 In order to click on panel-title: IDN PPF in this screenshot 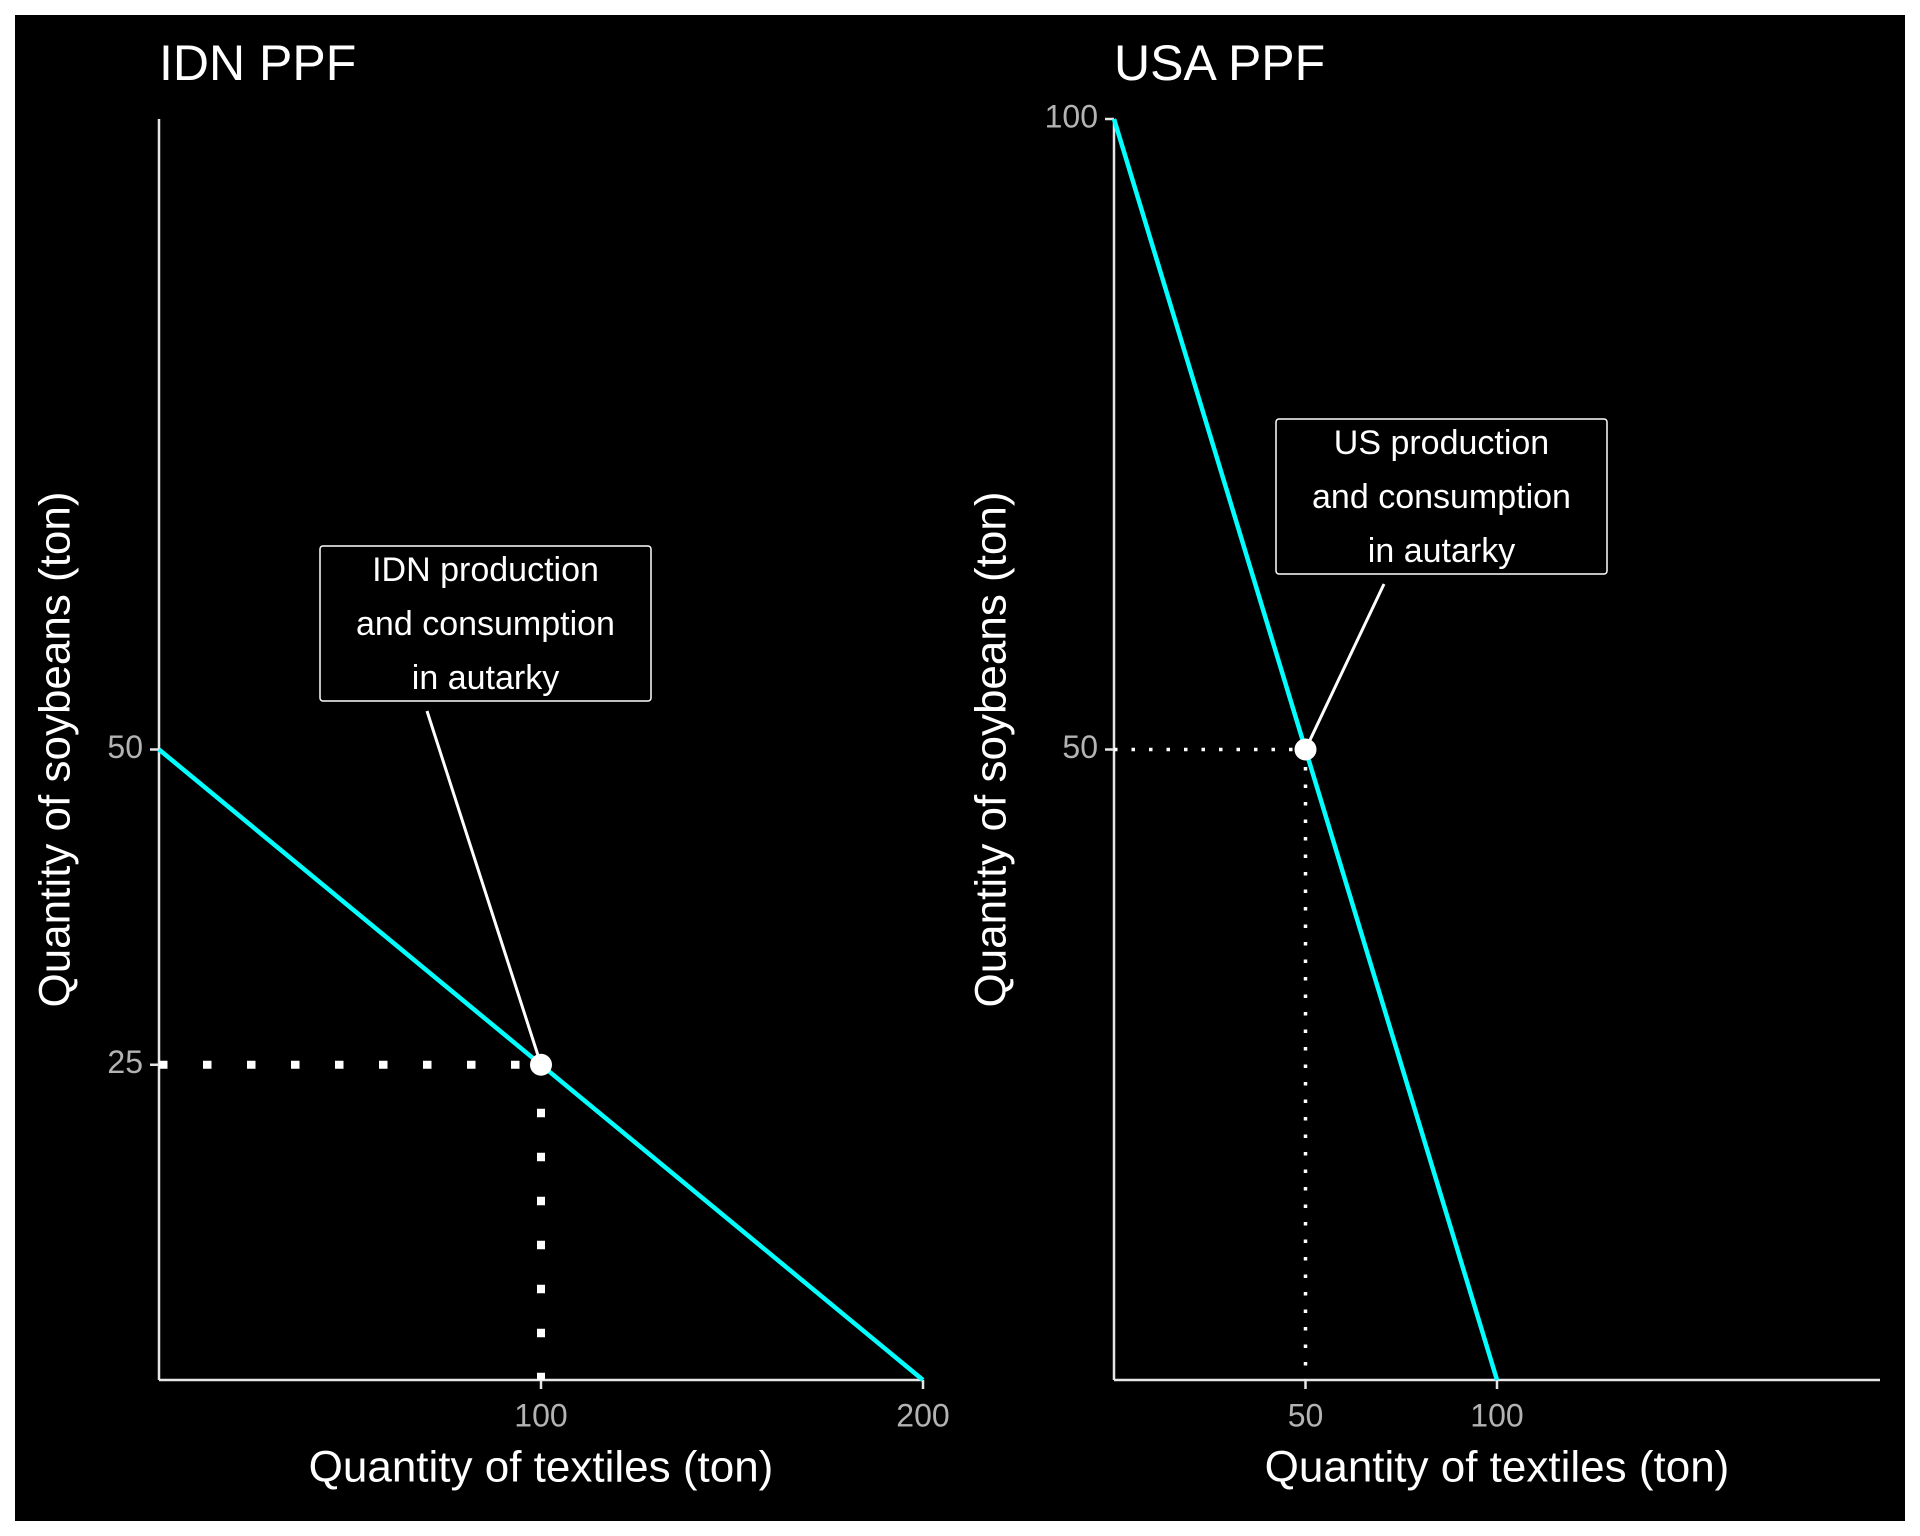, I will do `click(257, 63)`.